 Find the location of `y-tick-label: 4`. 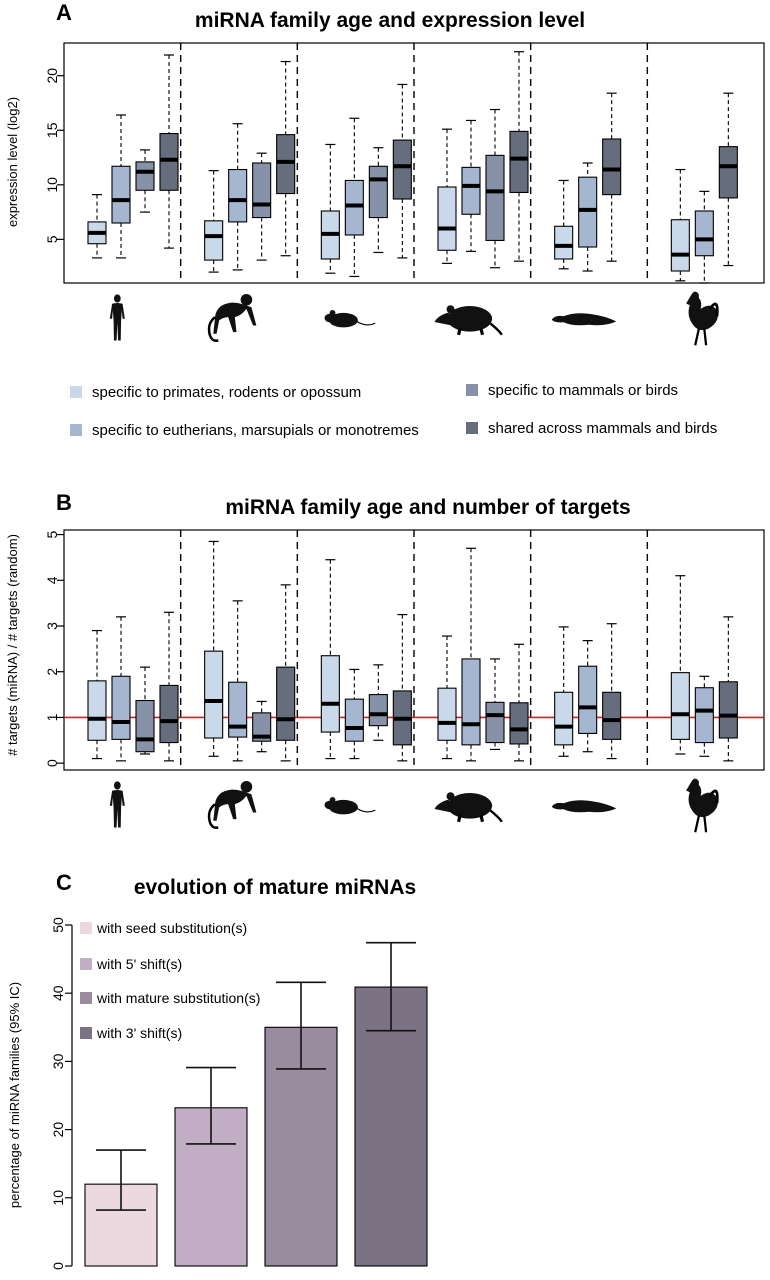

y-tick-label: 4 is located at coordinates (52, 580).